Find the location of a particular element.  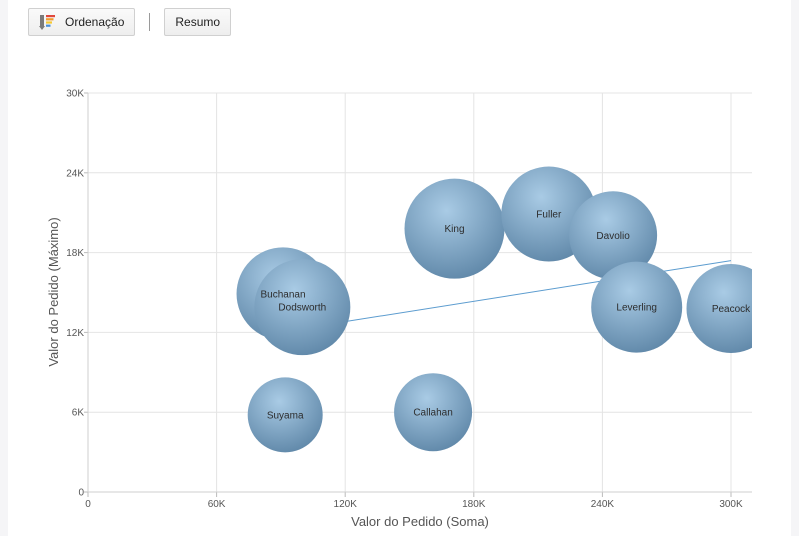

toolbar-separator is located at coordinates (150, 22).